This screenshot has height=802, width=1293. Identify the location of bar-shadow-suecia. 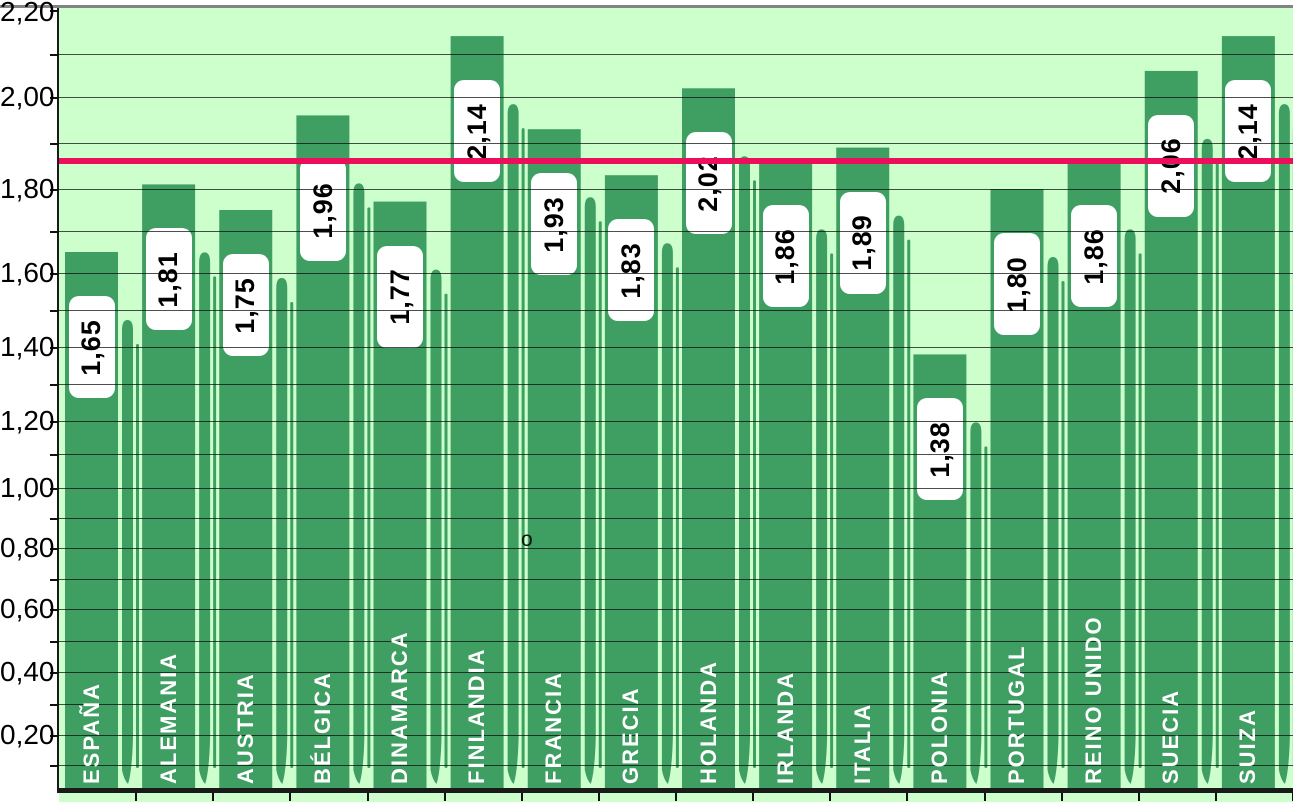
(1207, 461).